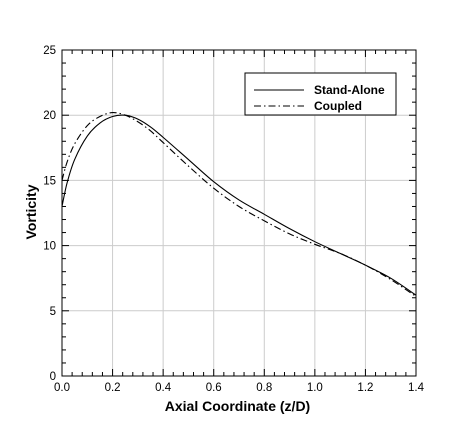  I want to click on legend: Stand-Alone Coupled, so click(320, 94).